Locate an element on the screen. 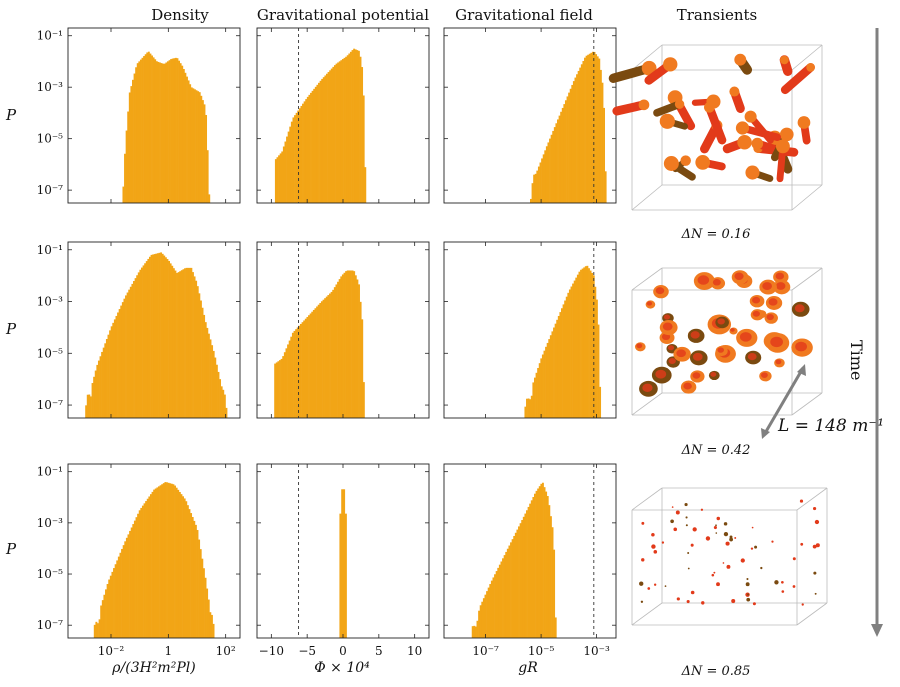  x-tick-label: 5 is located at coordinates (379, 651).